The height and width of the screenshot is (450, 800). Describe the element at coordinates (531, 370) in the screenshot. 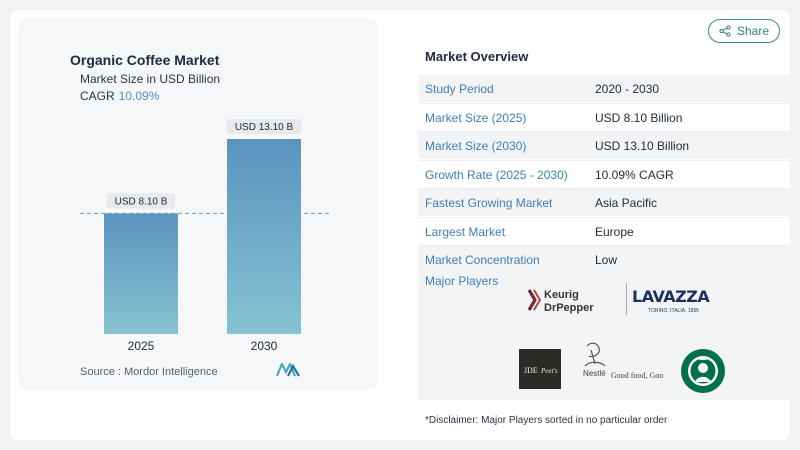

I see `svg-text: JDE` at that location.